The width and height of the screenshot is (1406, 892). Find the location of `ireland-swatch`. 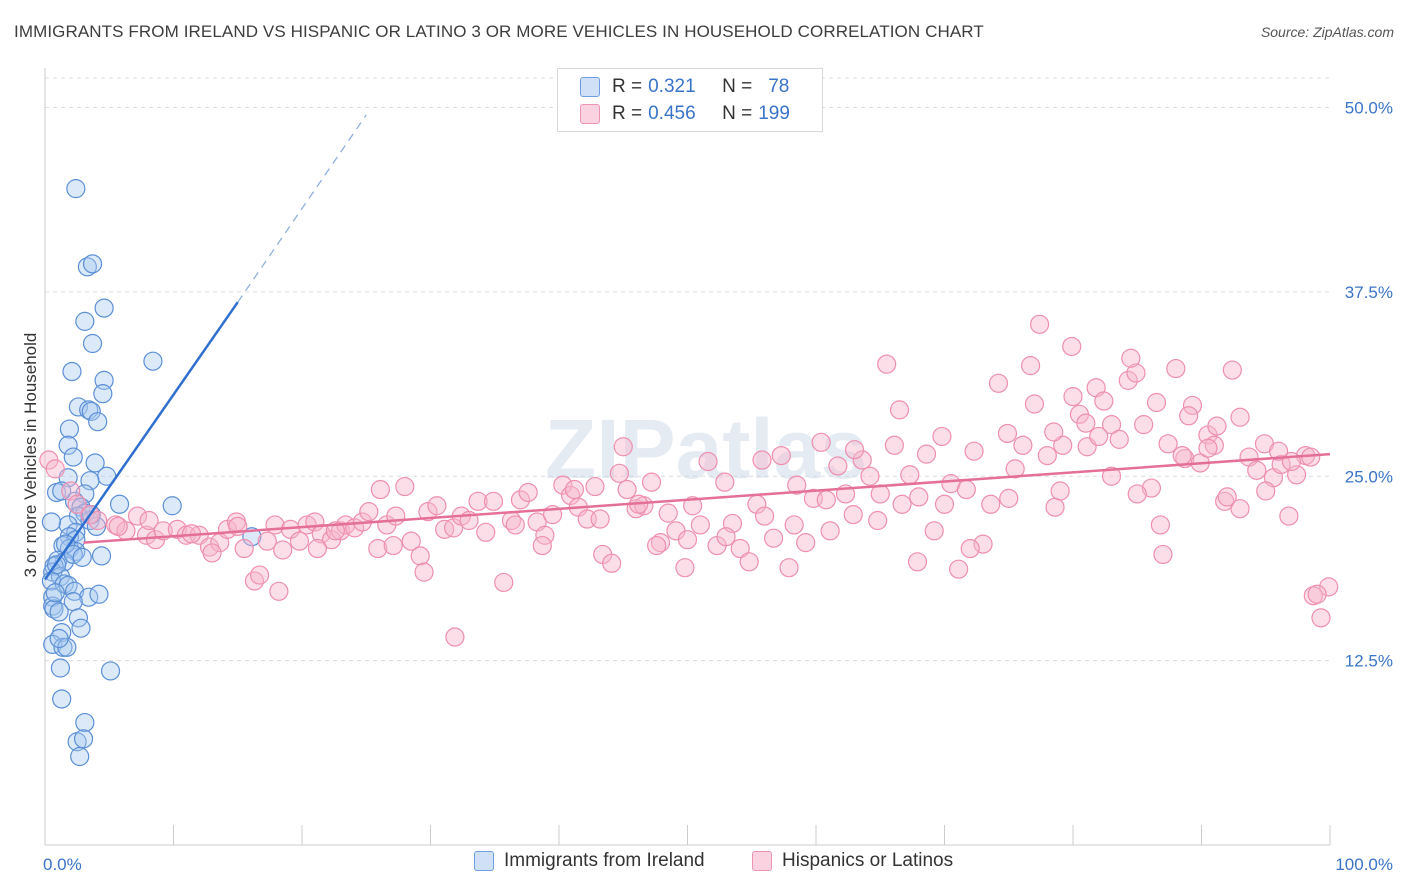

ireland-swatch is located at coordinates (590, 87).